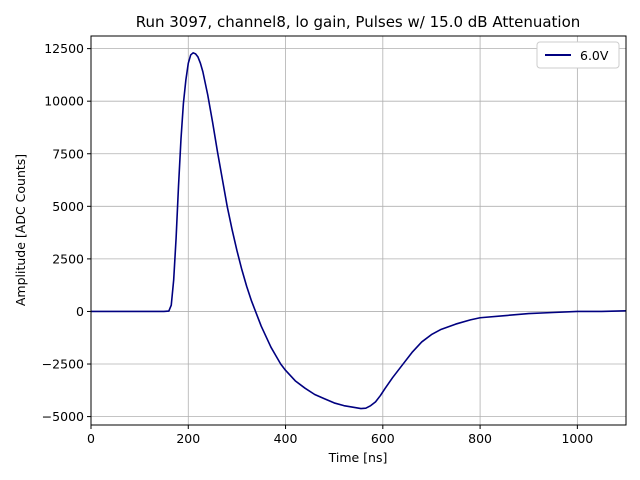 This screenshot has height=480, width=640. Describe the element at coordinates (63, 364) in the screenshot. I see `y-tick-label: −2500` at that location.